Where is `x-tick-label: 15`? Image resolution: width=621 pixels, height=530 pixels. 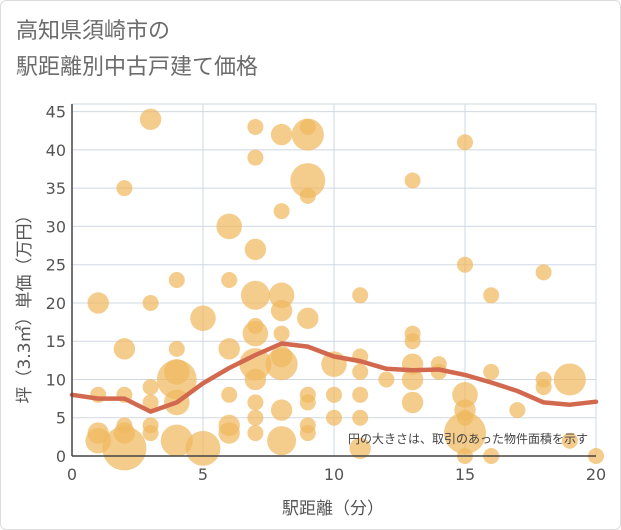 x-tick-label: 15 is located at coordinates (465, 474).